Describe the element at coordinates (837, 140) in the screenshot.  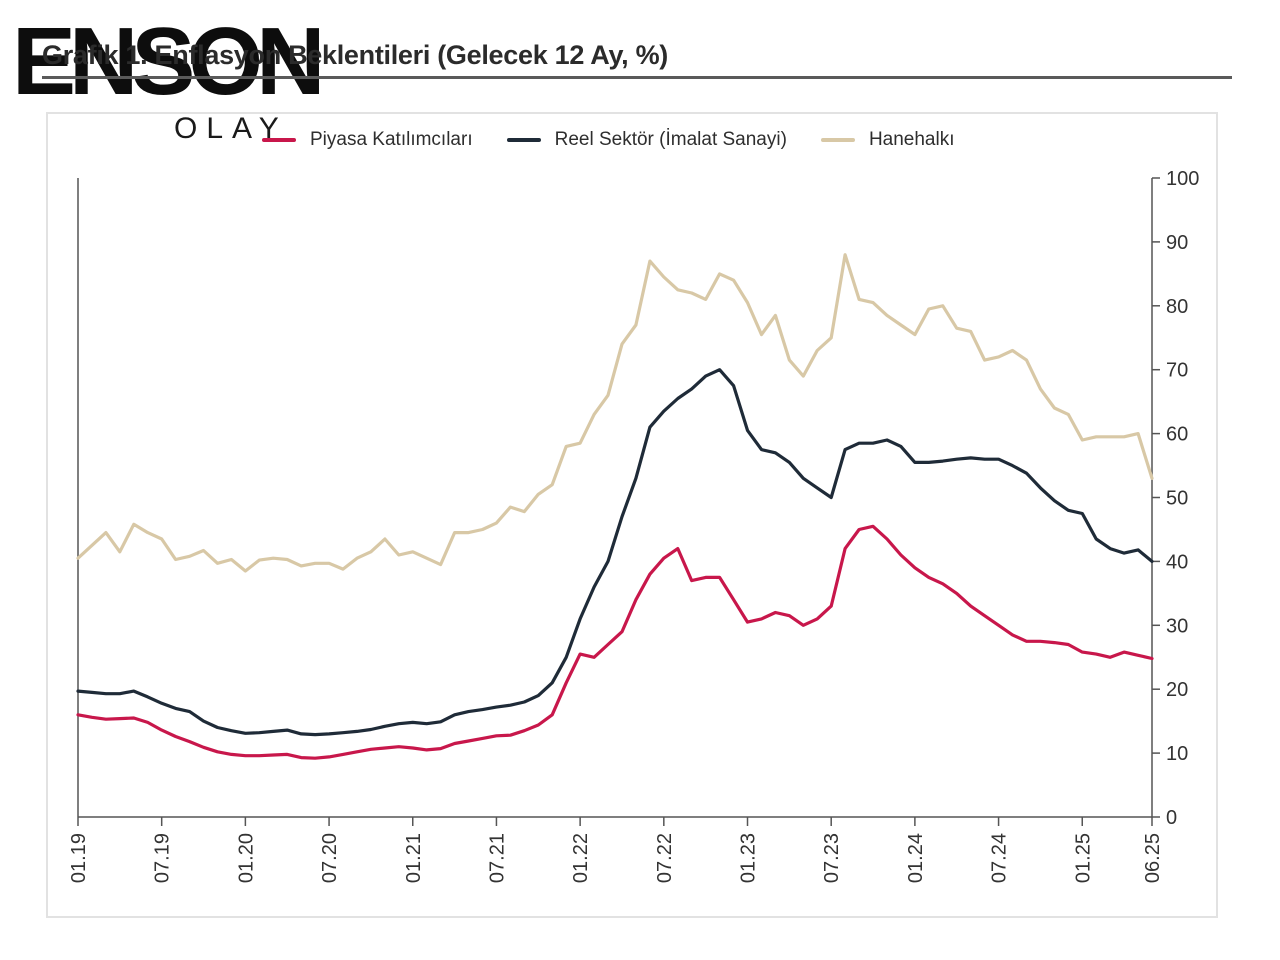
I see `legend-swatch-hanehalki` at that location.